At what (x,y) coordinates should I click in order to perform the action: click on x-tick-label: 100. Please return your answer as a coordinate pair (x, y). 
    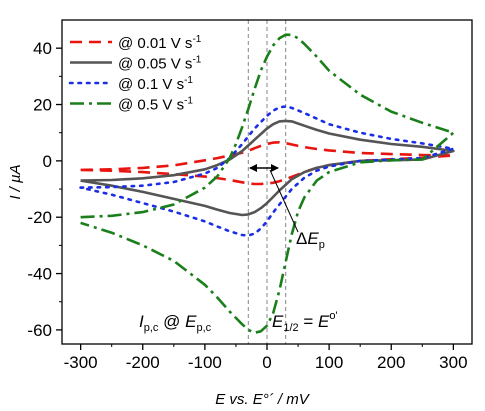
    Looking at the image, I should click on (329, 362).